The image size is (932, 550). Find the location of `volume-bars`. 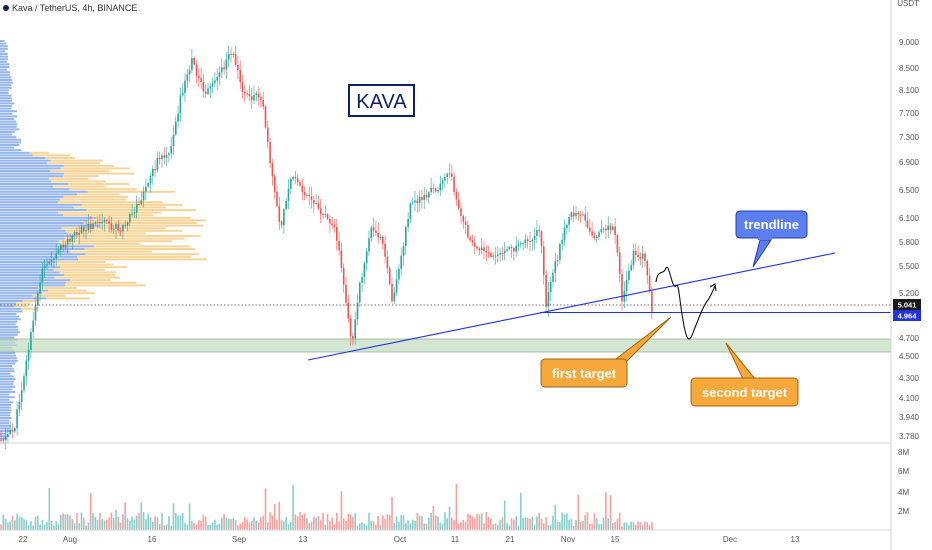

volume-bars is located at coordinates (326, 506).